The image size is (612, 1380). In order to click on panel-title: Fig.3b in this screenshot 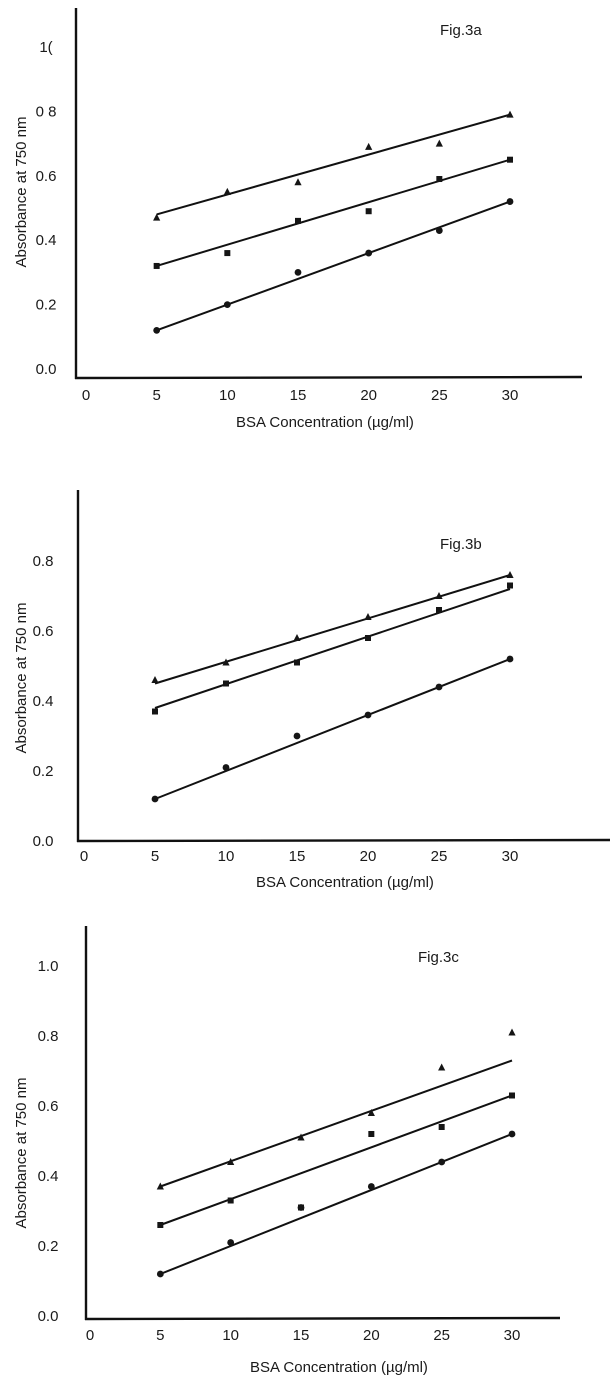, I will do `click(461, 544)`.